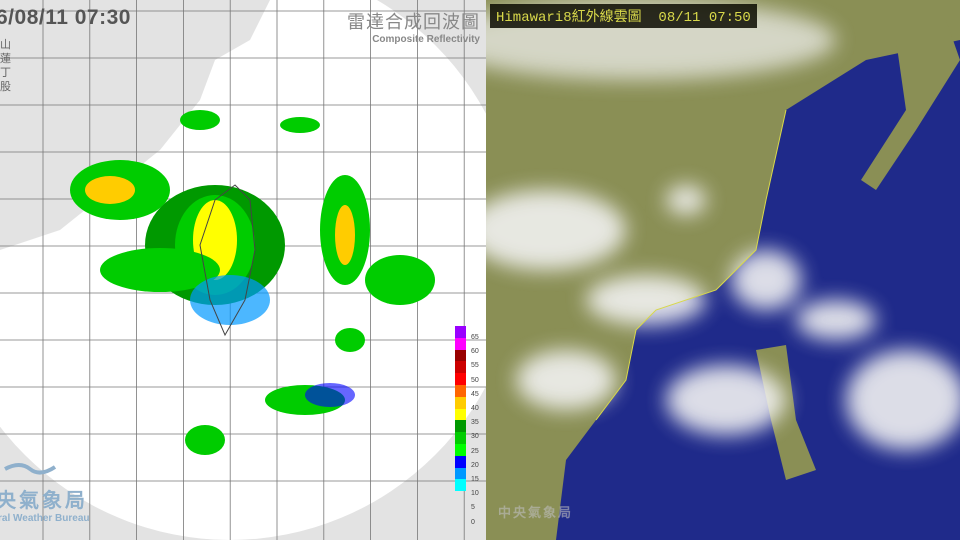 The height and width of the screenshot is (540, 960). Describe the element at coordinates (473, 508) in the screenshot. I see `legend-label: 5` at that location.